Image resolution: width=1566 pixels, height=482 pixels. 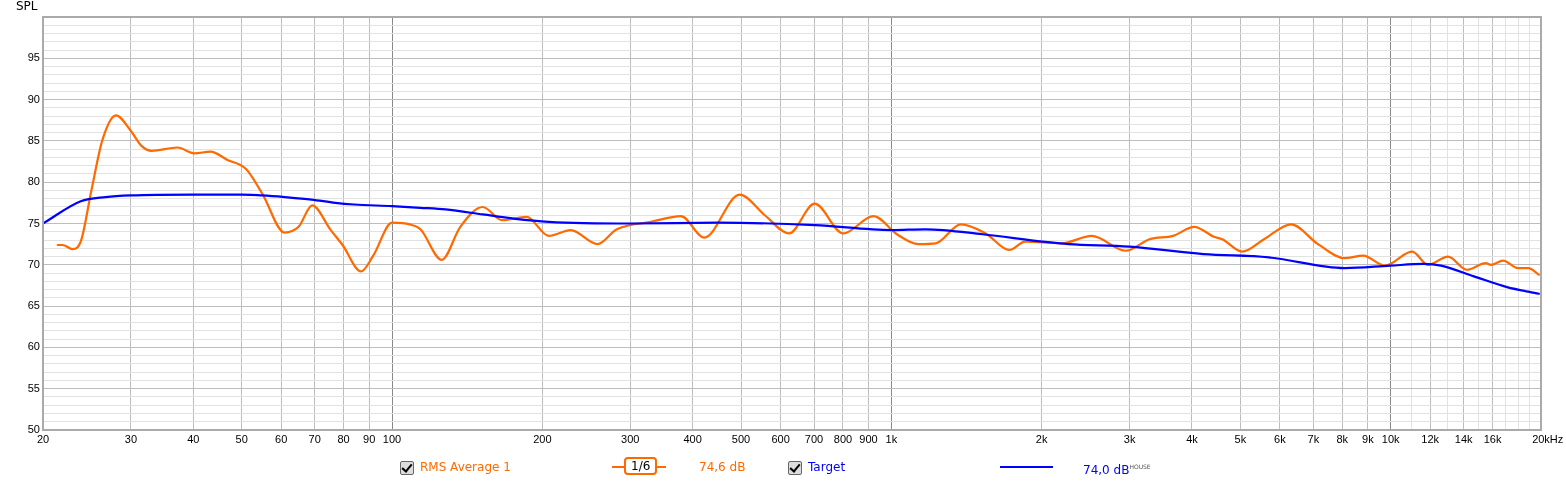 I want to click on y-tick-label: 85, so click(x=33, y=139).